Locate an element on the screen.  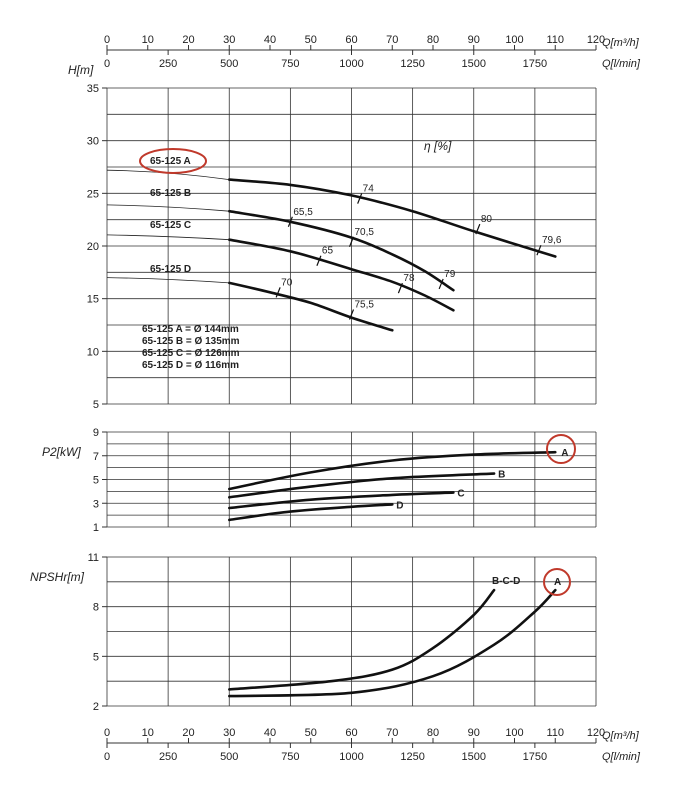
bottom-x-tick-m3h: 0 is located at coordinates (107, 733).